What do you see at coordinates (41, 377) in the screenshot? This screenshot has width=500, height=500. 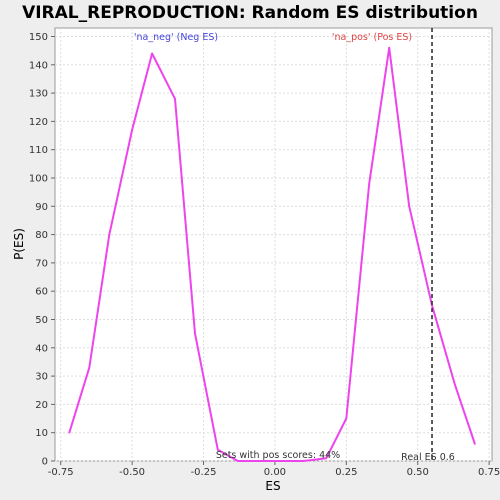 I see `y-tick-label: 30` at bounding box center [41, 377].